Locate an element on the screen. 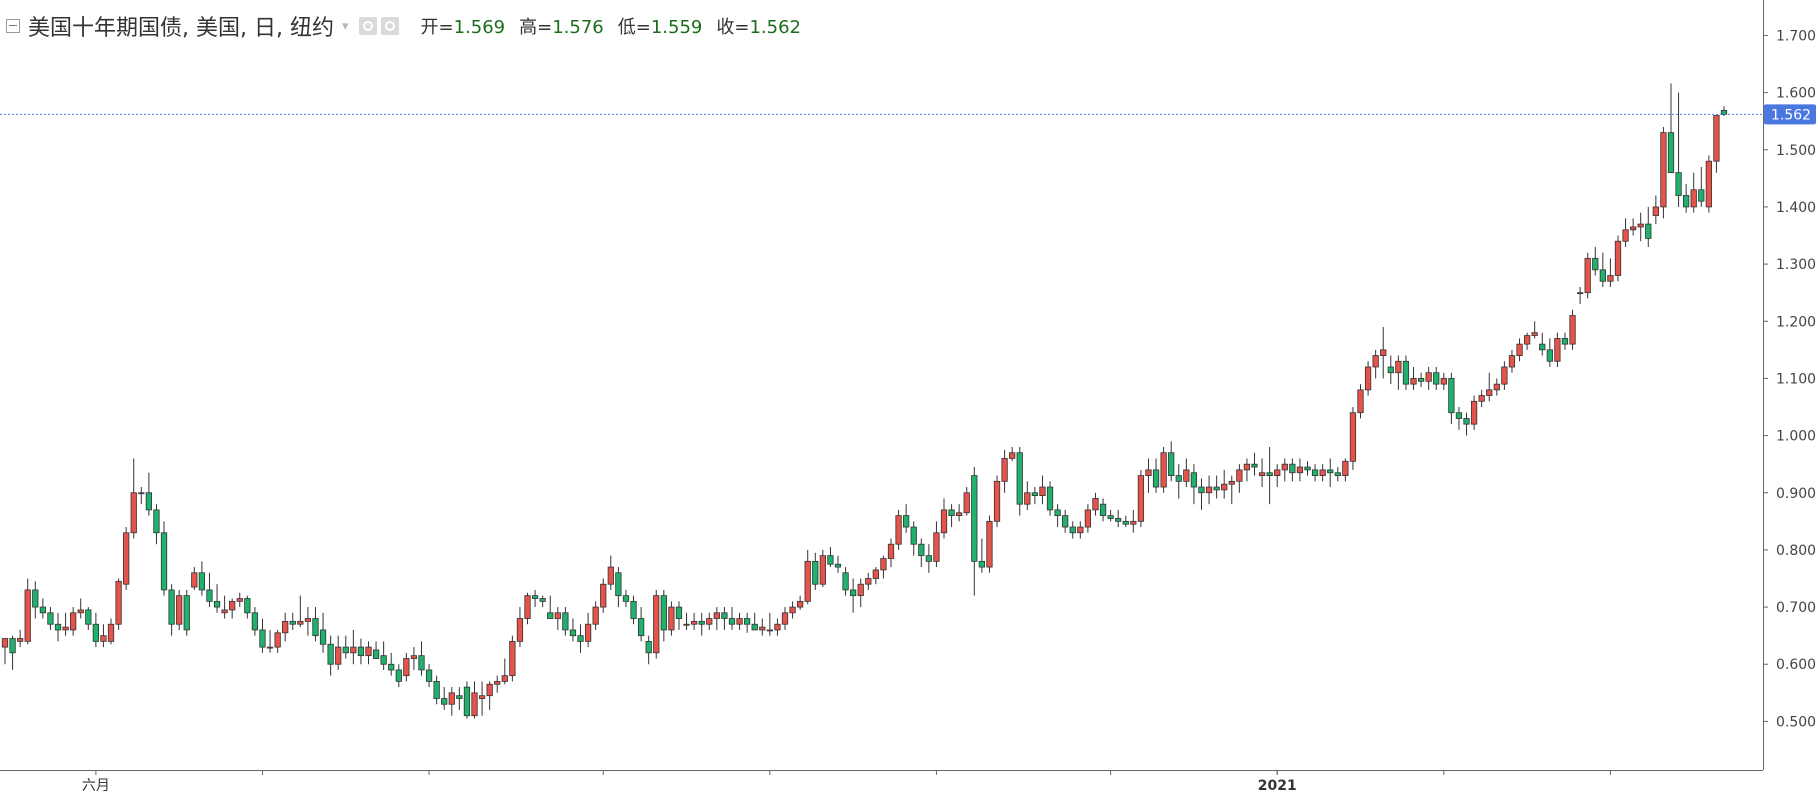 This screenshot has height=795, width=1818. y-tick-label: 0.800 is located at coordinates (1796, 551).